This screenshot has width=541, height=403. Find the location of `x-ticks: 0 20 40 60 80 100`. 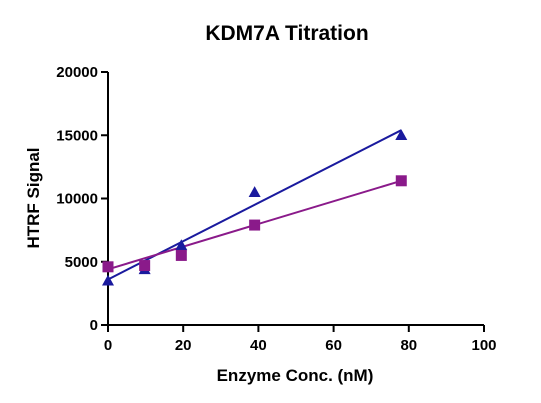

x-ticks: 0 20 40 60 80 100 is located at coordinates (300, 339).